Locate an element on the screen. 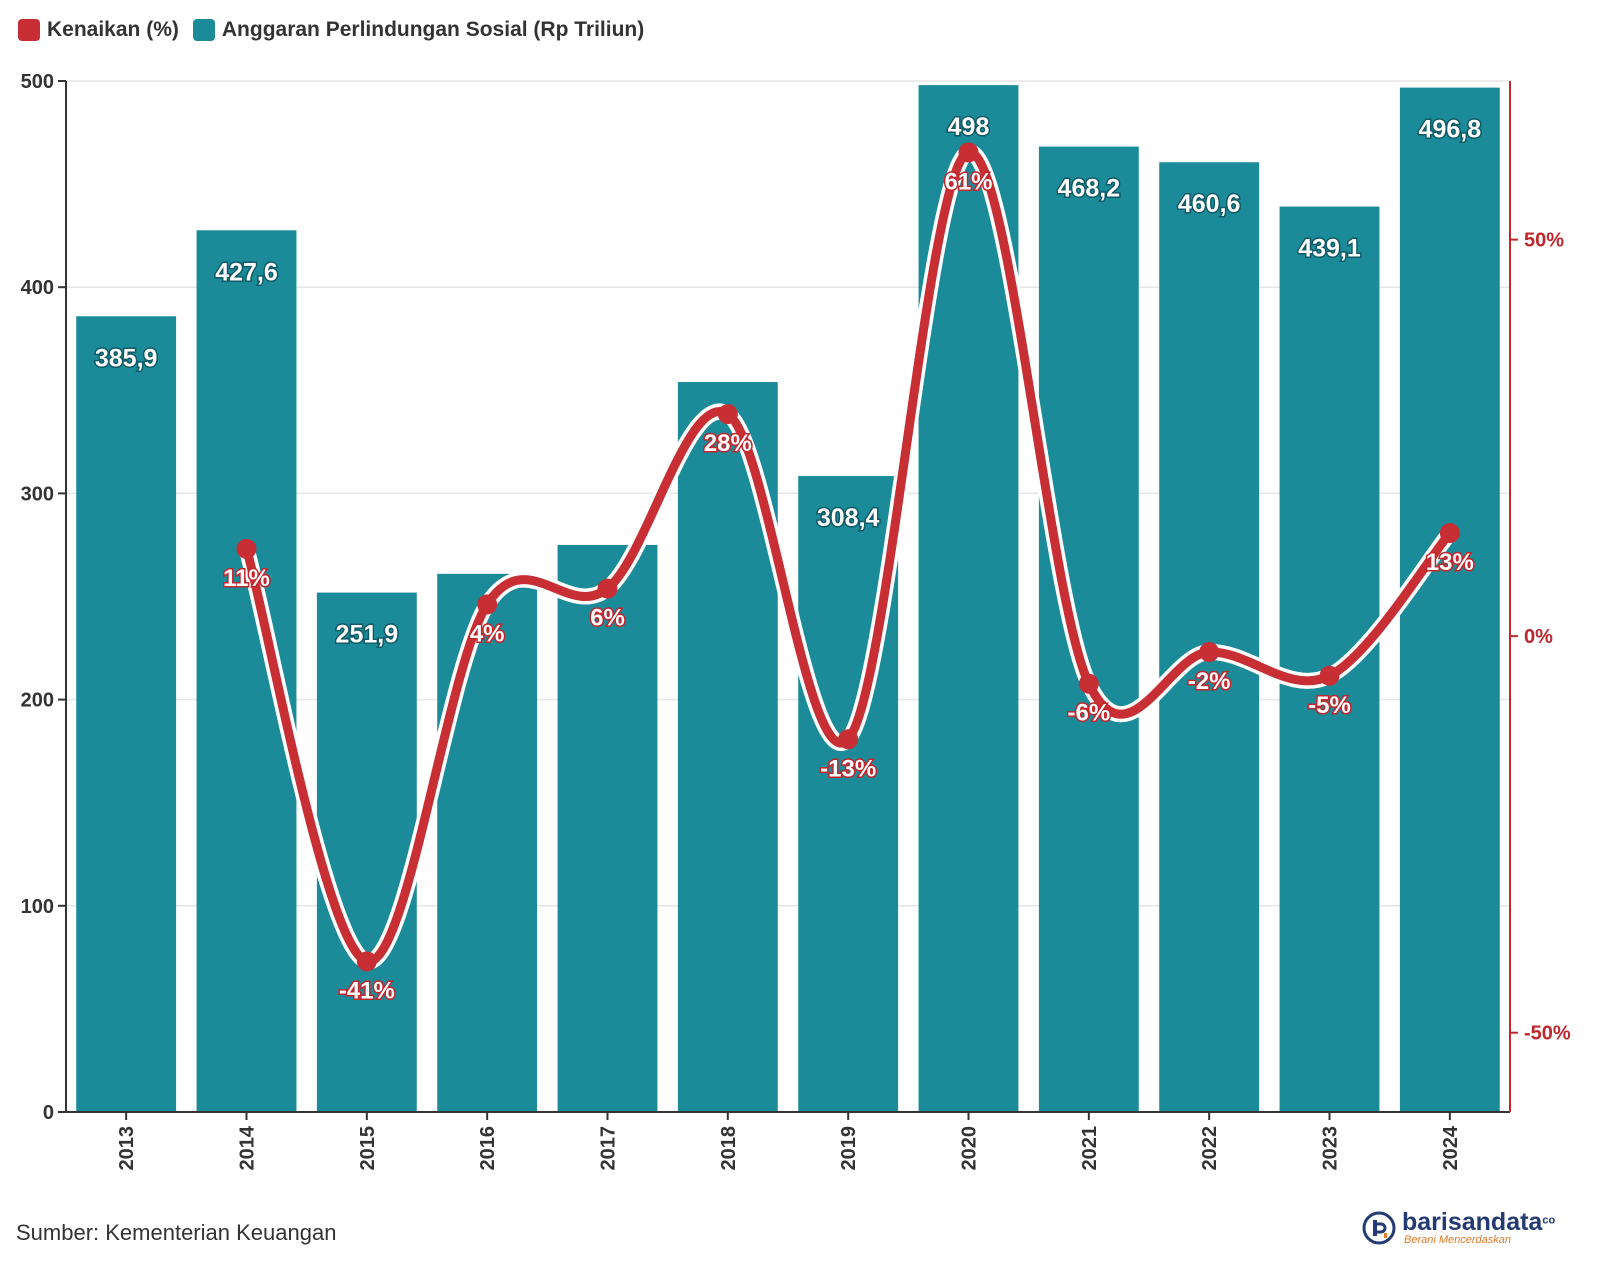 The width and height of the screenshot is (1600, 1280). percent-label: -13% is located at coordinates (848, 768).